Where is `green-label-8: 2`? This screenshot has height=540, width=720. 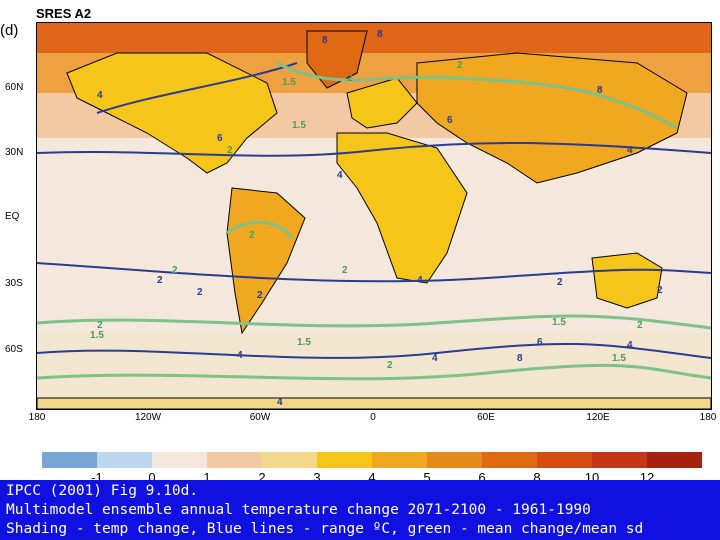
green-label-8: 2 is located at coordinates (345, 270).